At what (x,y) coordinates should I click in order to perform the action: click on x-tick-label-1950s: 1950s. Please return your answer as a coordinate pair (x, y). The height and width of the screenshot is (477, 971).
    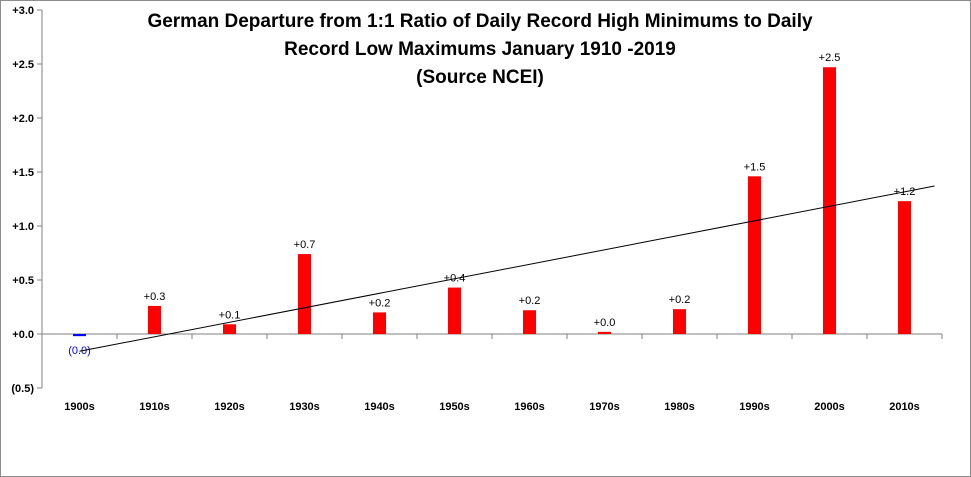
    Looking at the image, I should click on (454, 407).